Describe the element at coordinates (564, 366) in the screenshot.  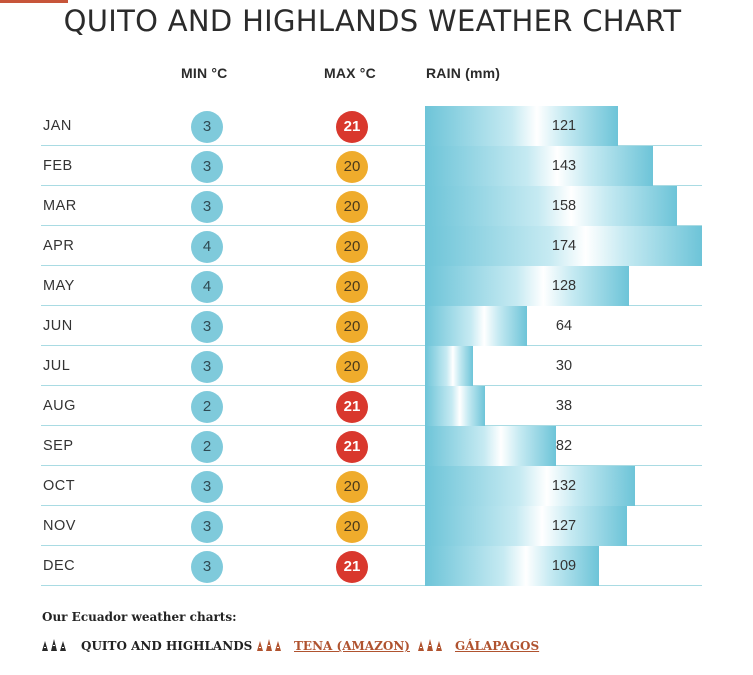
I see `rain-value: 30` at that location.